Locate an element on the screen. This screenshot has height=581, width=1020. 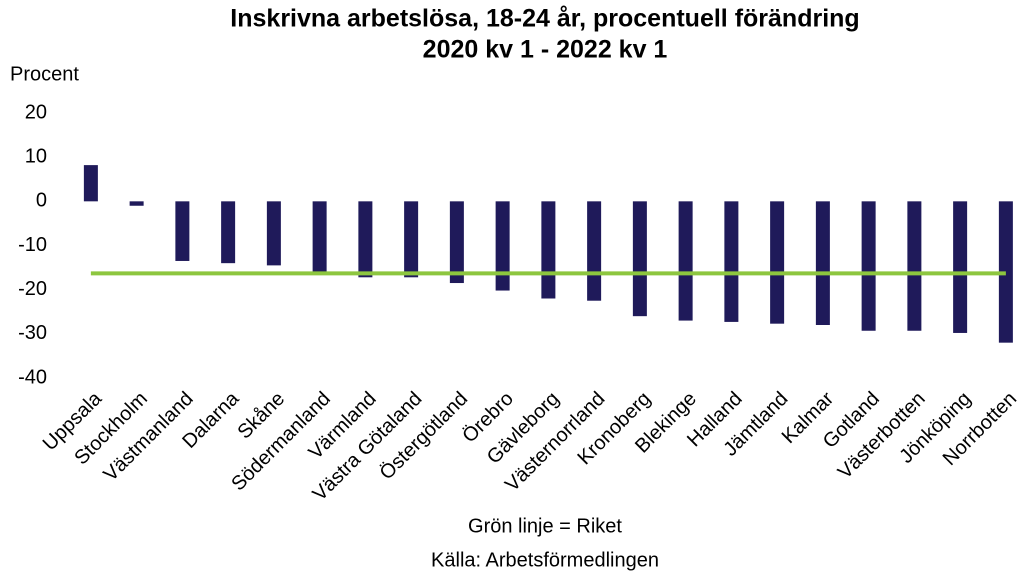
annotation: Grön linje = Riket is located at coordinates (545, 526).